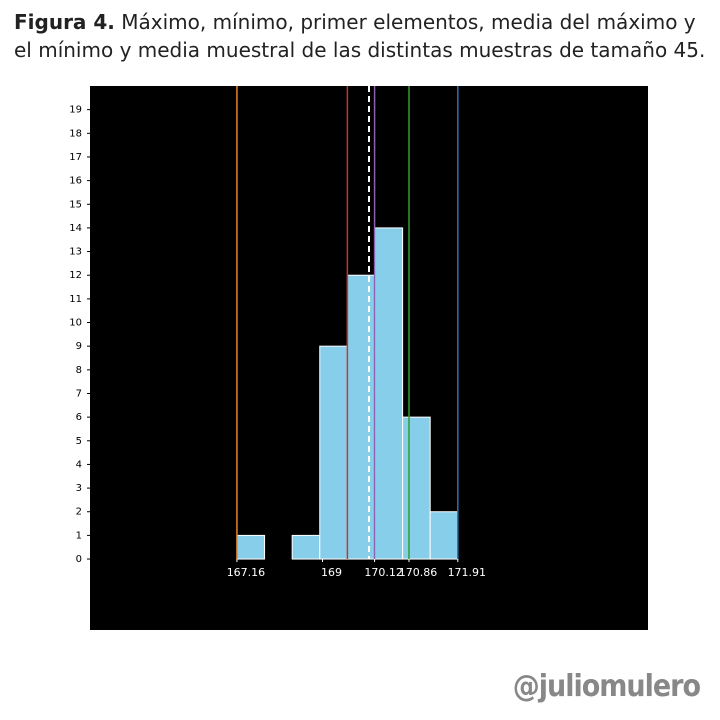  Describe the element at coordinates (75, 275) in the screenshot. I see `y-tick-label: 12` at that location.